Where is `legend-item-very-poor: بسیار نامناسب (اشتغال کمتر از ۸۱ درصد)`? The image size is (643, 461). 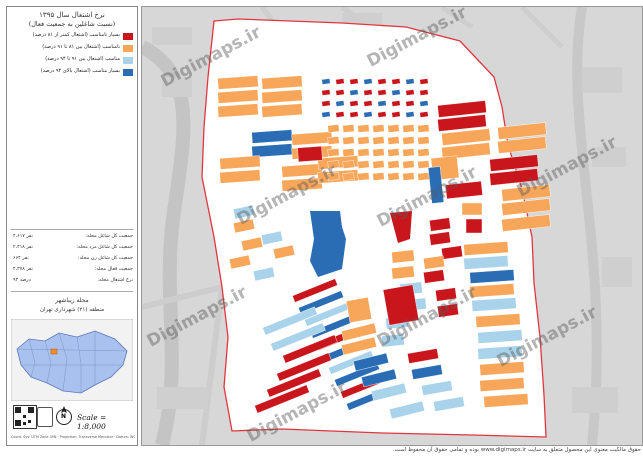
legend-item-very-poor: بسیار نامناسب (اشتغال کمتر از ۸۱ درصد) is located at coordinates (73, 37).